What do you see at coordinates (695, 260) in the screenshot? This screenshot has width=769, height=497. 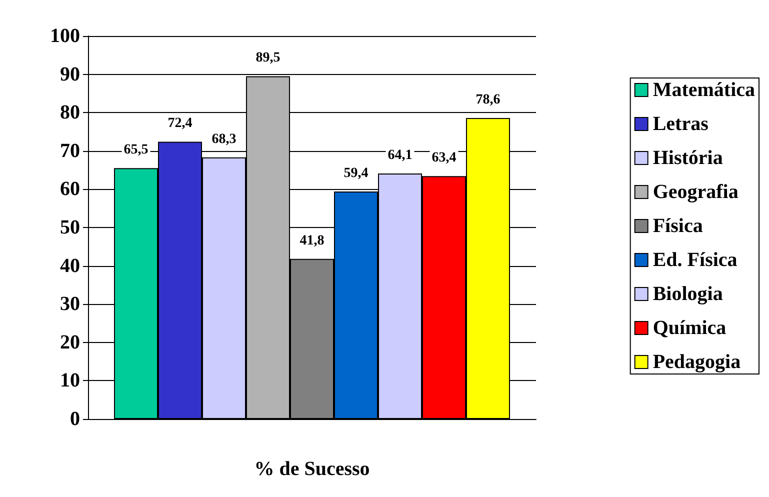 I see `legend-label: Ed. Física` at bounding box center [695, 260].